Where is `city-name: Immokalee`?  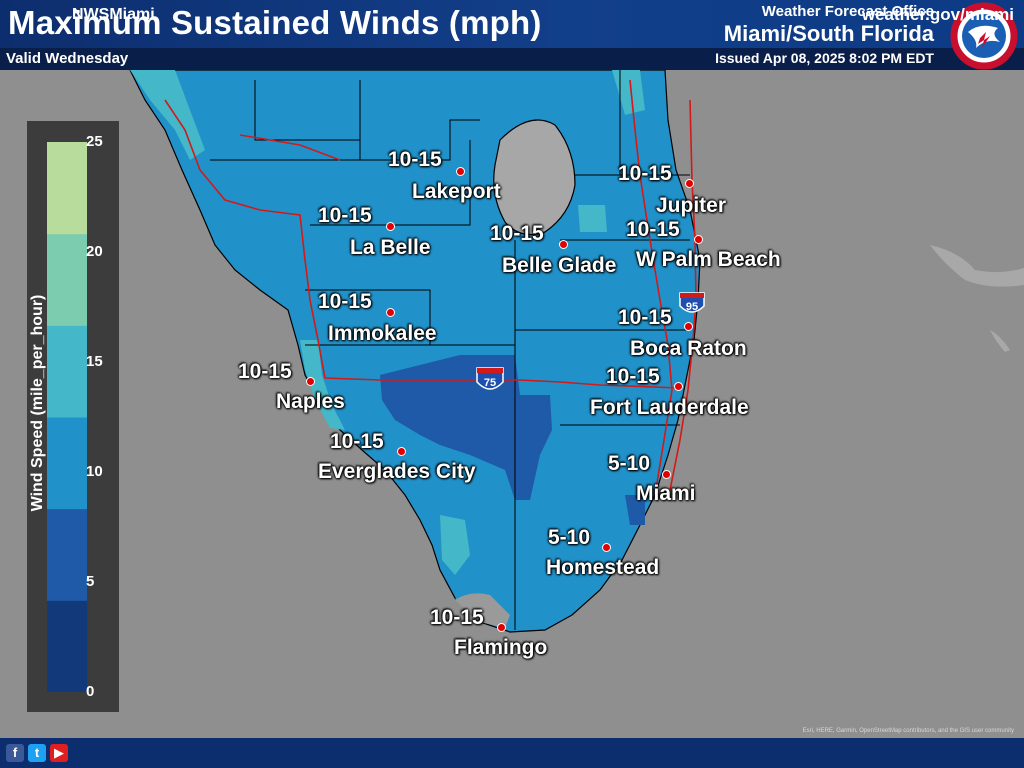
city-name: Immokalee is located at coordinates (382, 333).